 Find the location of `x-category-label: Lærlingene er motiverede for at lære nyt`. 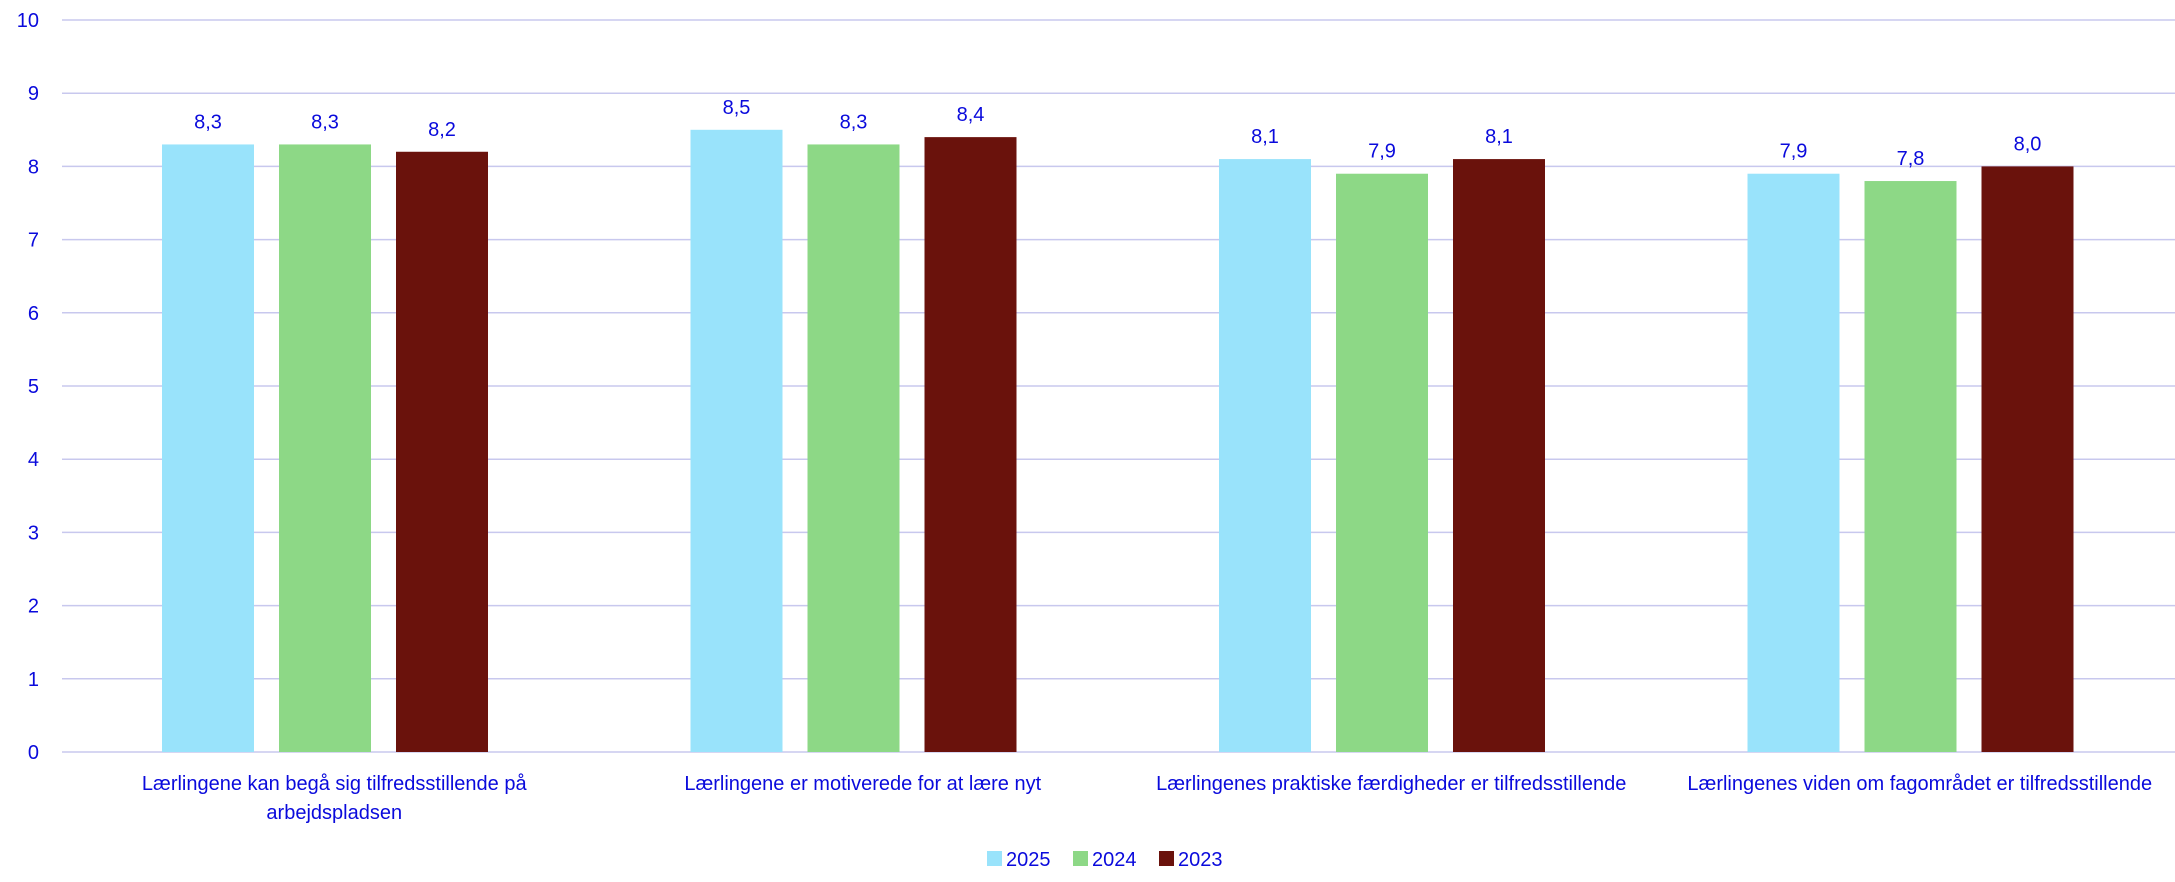

x-category-label: Lærlingene er motiverede for at lære nyt is located at coordinates (862, 784).